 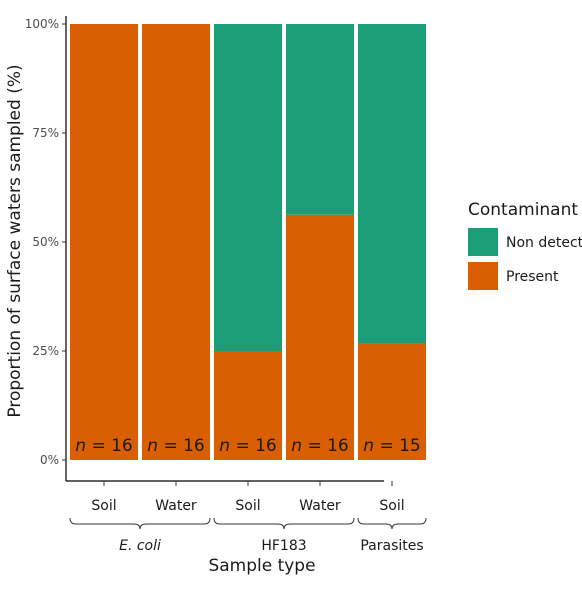 What do you see at coordinates (42, 24) in the screenshot?
I see `y-tick-label-4: 100%` at bounding box center [42, 24].